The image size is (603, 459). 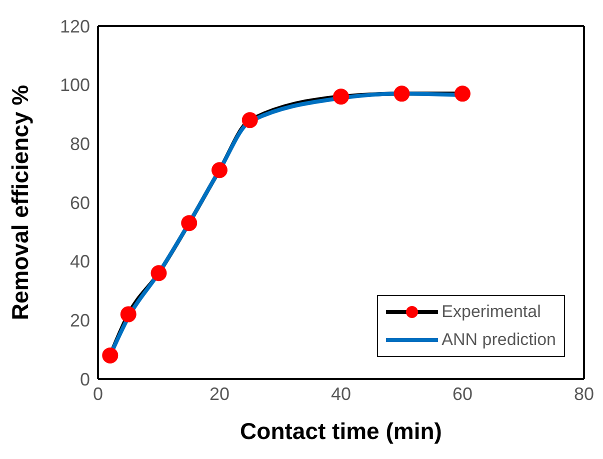 What do you see at coordinates (80, 320) in the screenshot?
I see `y-tick-label: 20` at bounding box center [80, 320].